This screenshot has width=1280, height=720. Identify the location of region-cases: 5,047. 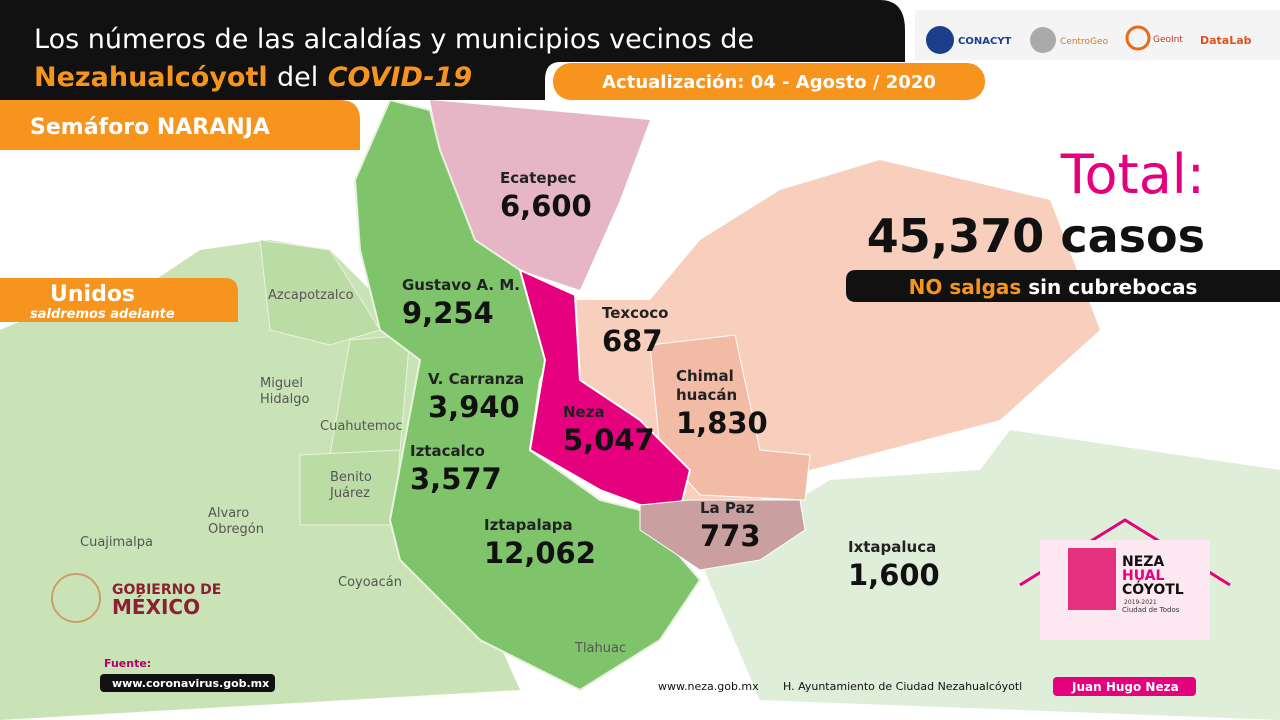
(609, 440).